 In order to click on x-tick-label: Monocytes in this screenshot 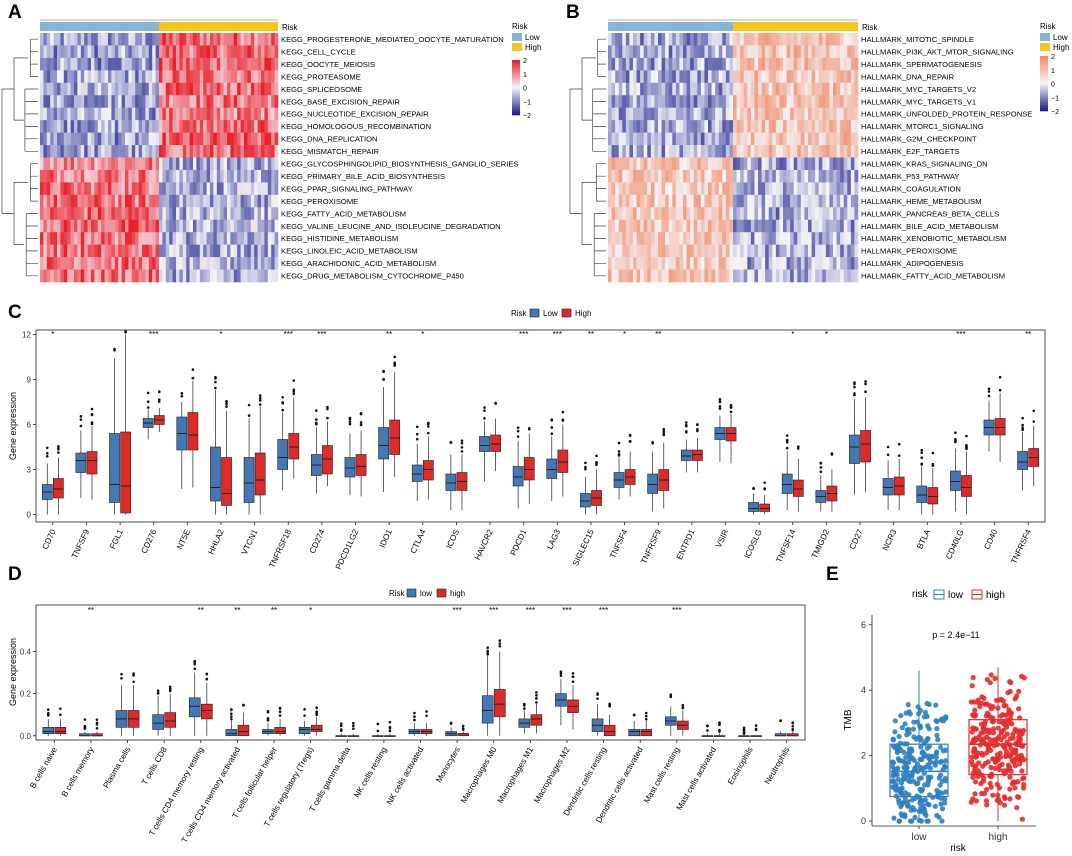, I will do `click(448, 765)`.